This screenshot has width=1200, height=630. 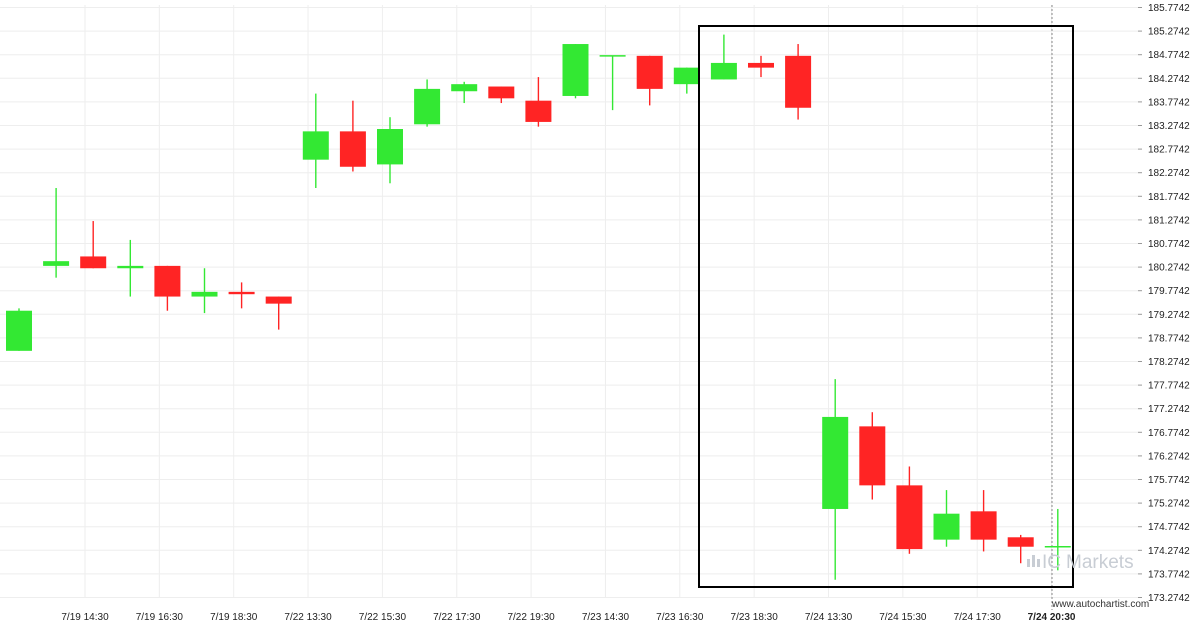 I want to click on y-tick-label: 181.2742, so click(x=1169, y=220).